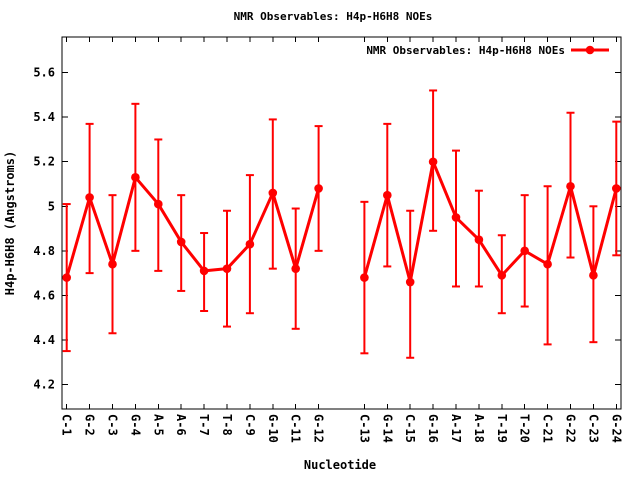 This screenshot has width=640, height=480. What do you see at coordinates (525, 428) in the screenshot?
I see `x-tick-label: T-20` at bounding box center [525, 428].